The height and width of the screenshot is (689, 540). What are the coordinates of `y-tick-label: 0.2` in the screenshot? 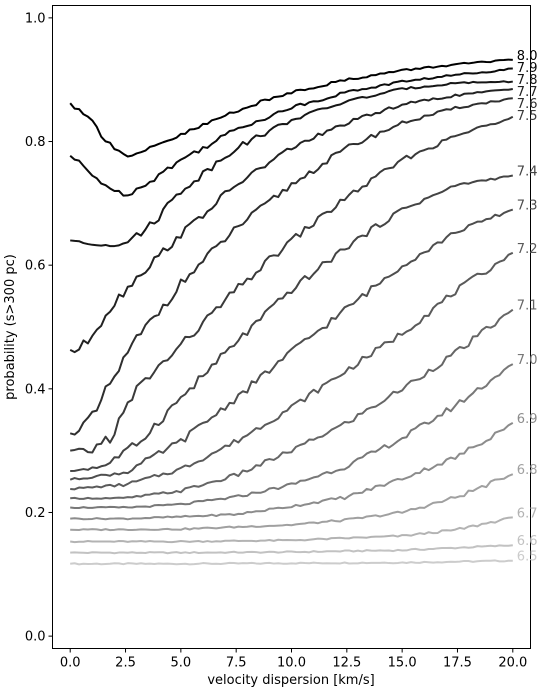 It's located at (35, 513).